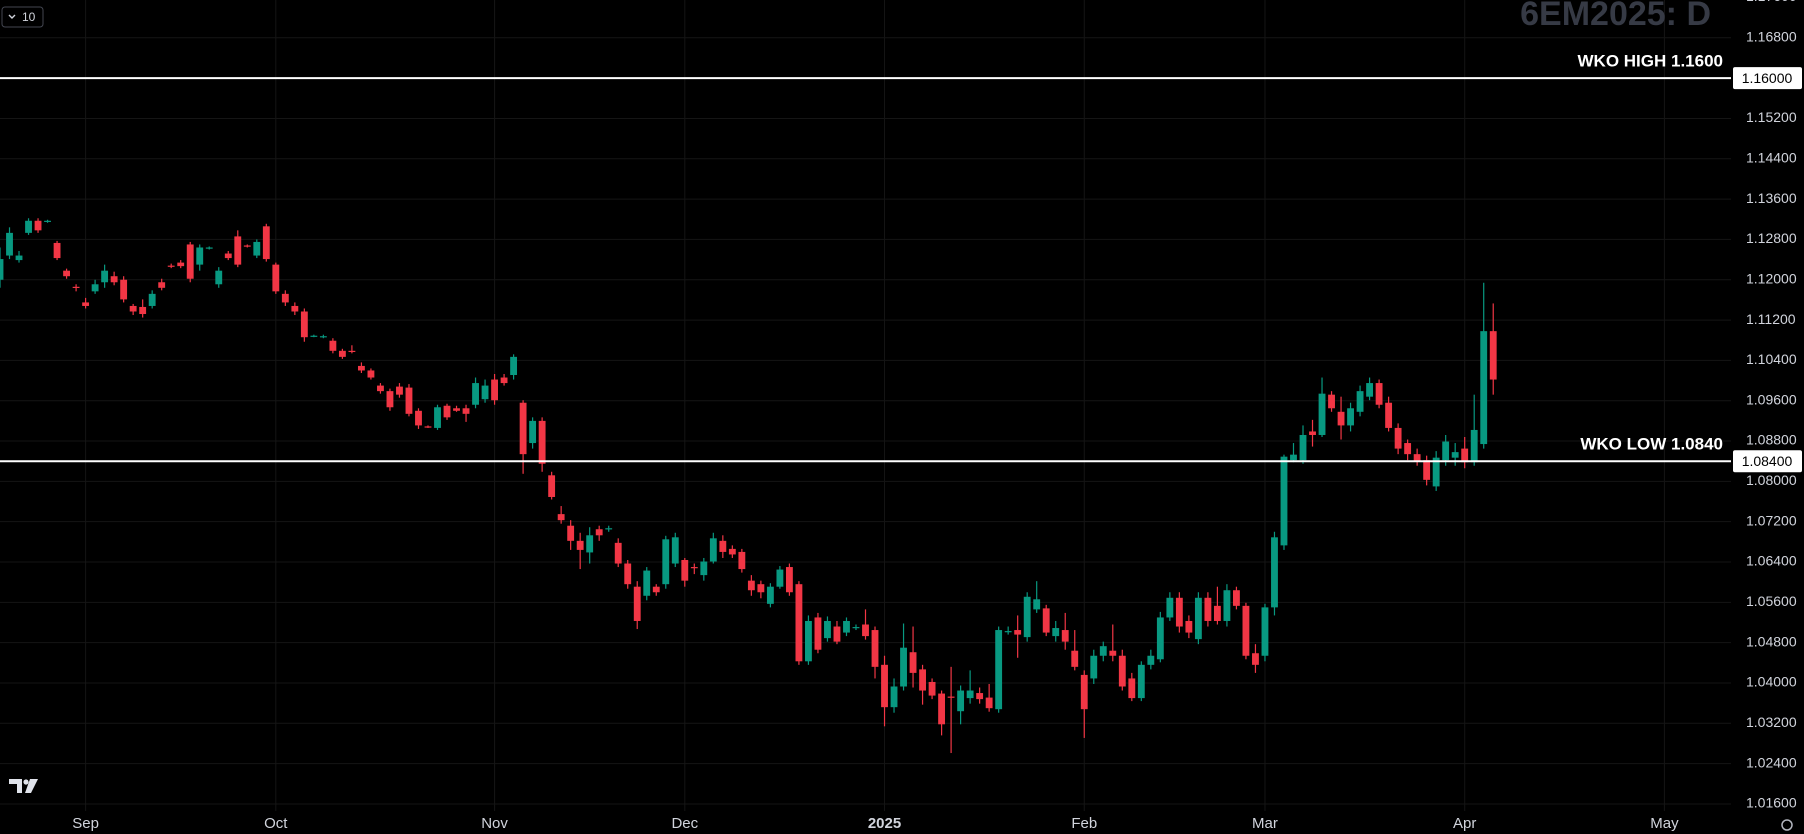 The height and width of the screenshot is (834, 1804). Describe the element at coordinates (1771, 238) in the screenshot. I see `y-tick-label: 1.12800` at that location.